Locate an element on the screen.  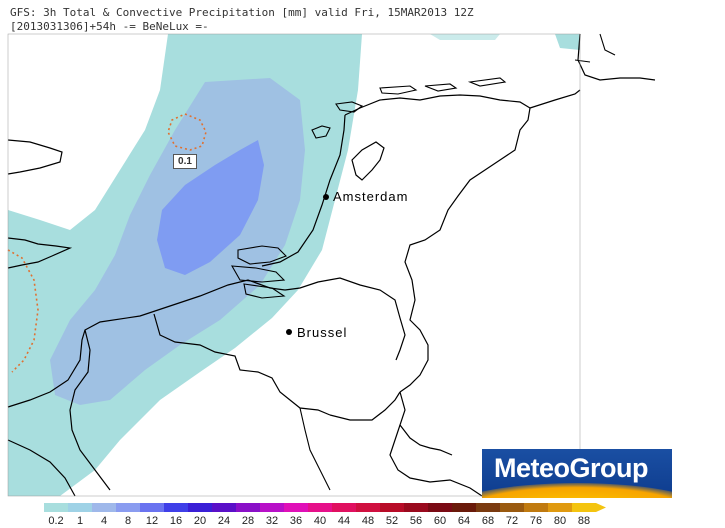
colorbar-tick-label: 68 is located at coordinates (488, 521).